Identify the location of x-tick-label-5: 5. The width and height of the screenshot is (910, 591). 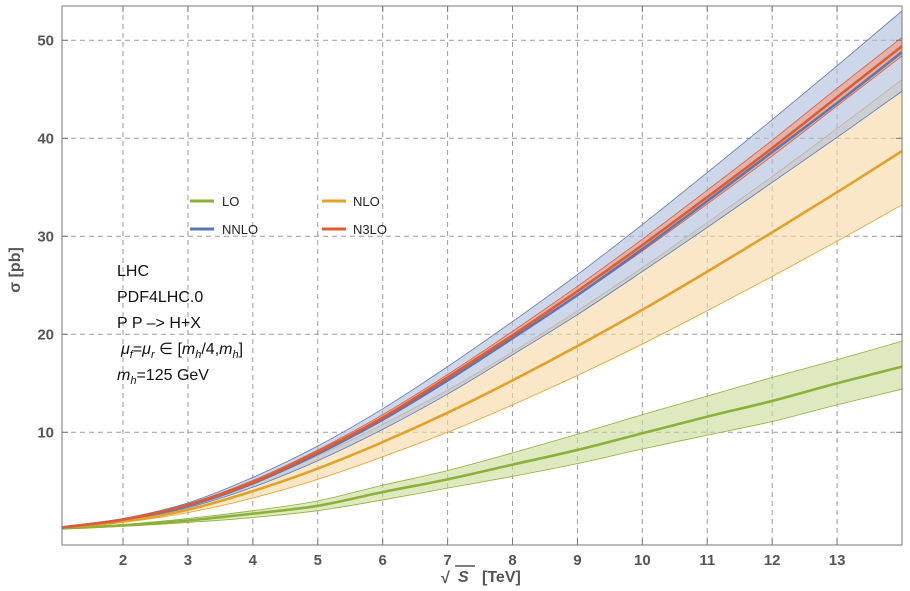
(318, 560).